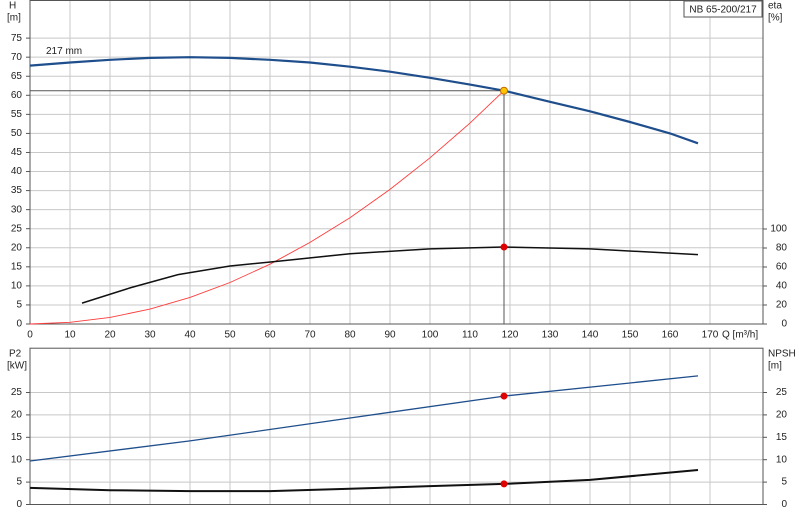 The width and height of the screenshot is (800, 520). I want to click on x-tick-label: 170, so click(710, 335).